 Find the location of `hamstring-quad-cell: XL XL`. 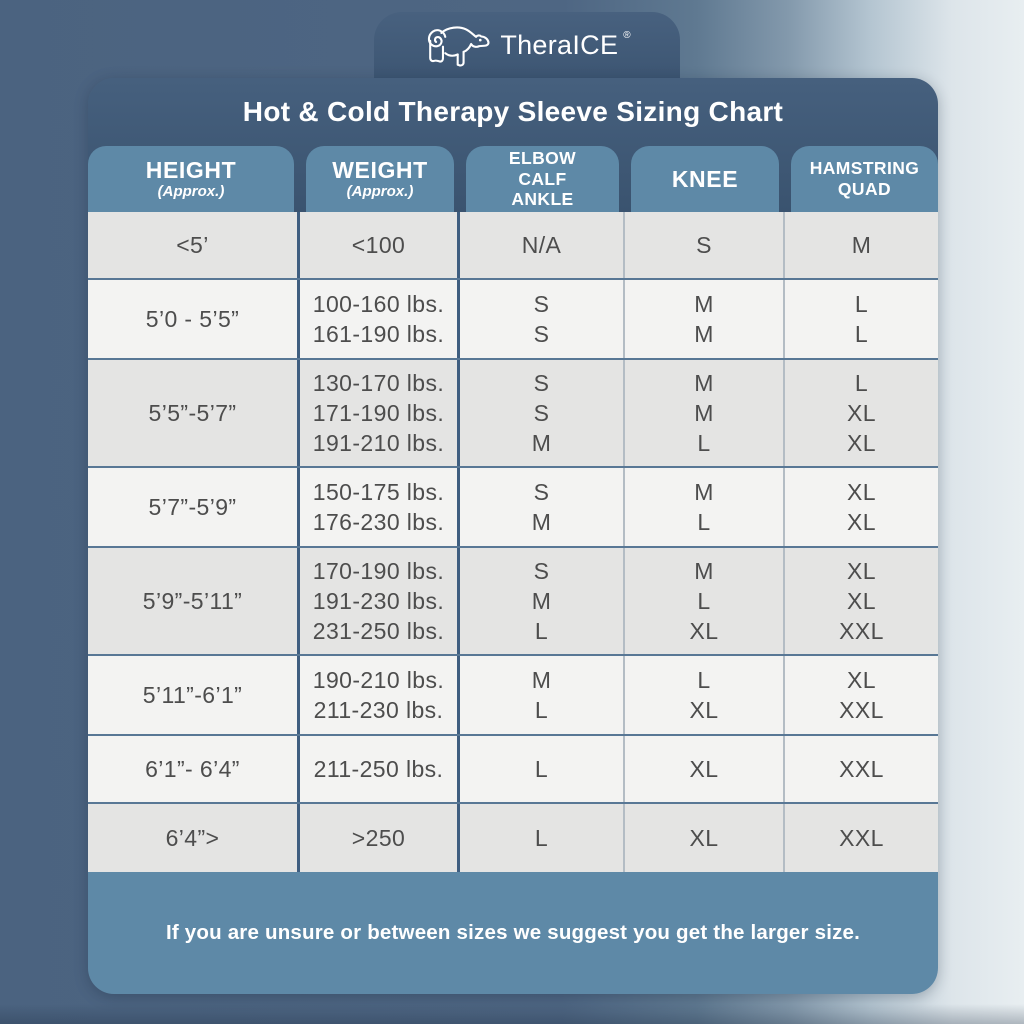

hamstring-quad-cell: XL XL is located at coordinates (861, 507).